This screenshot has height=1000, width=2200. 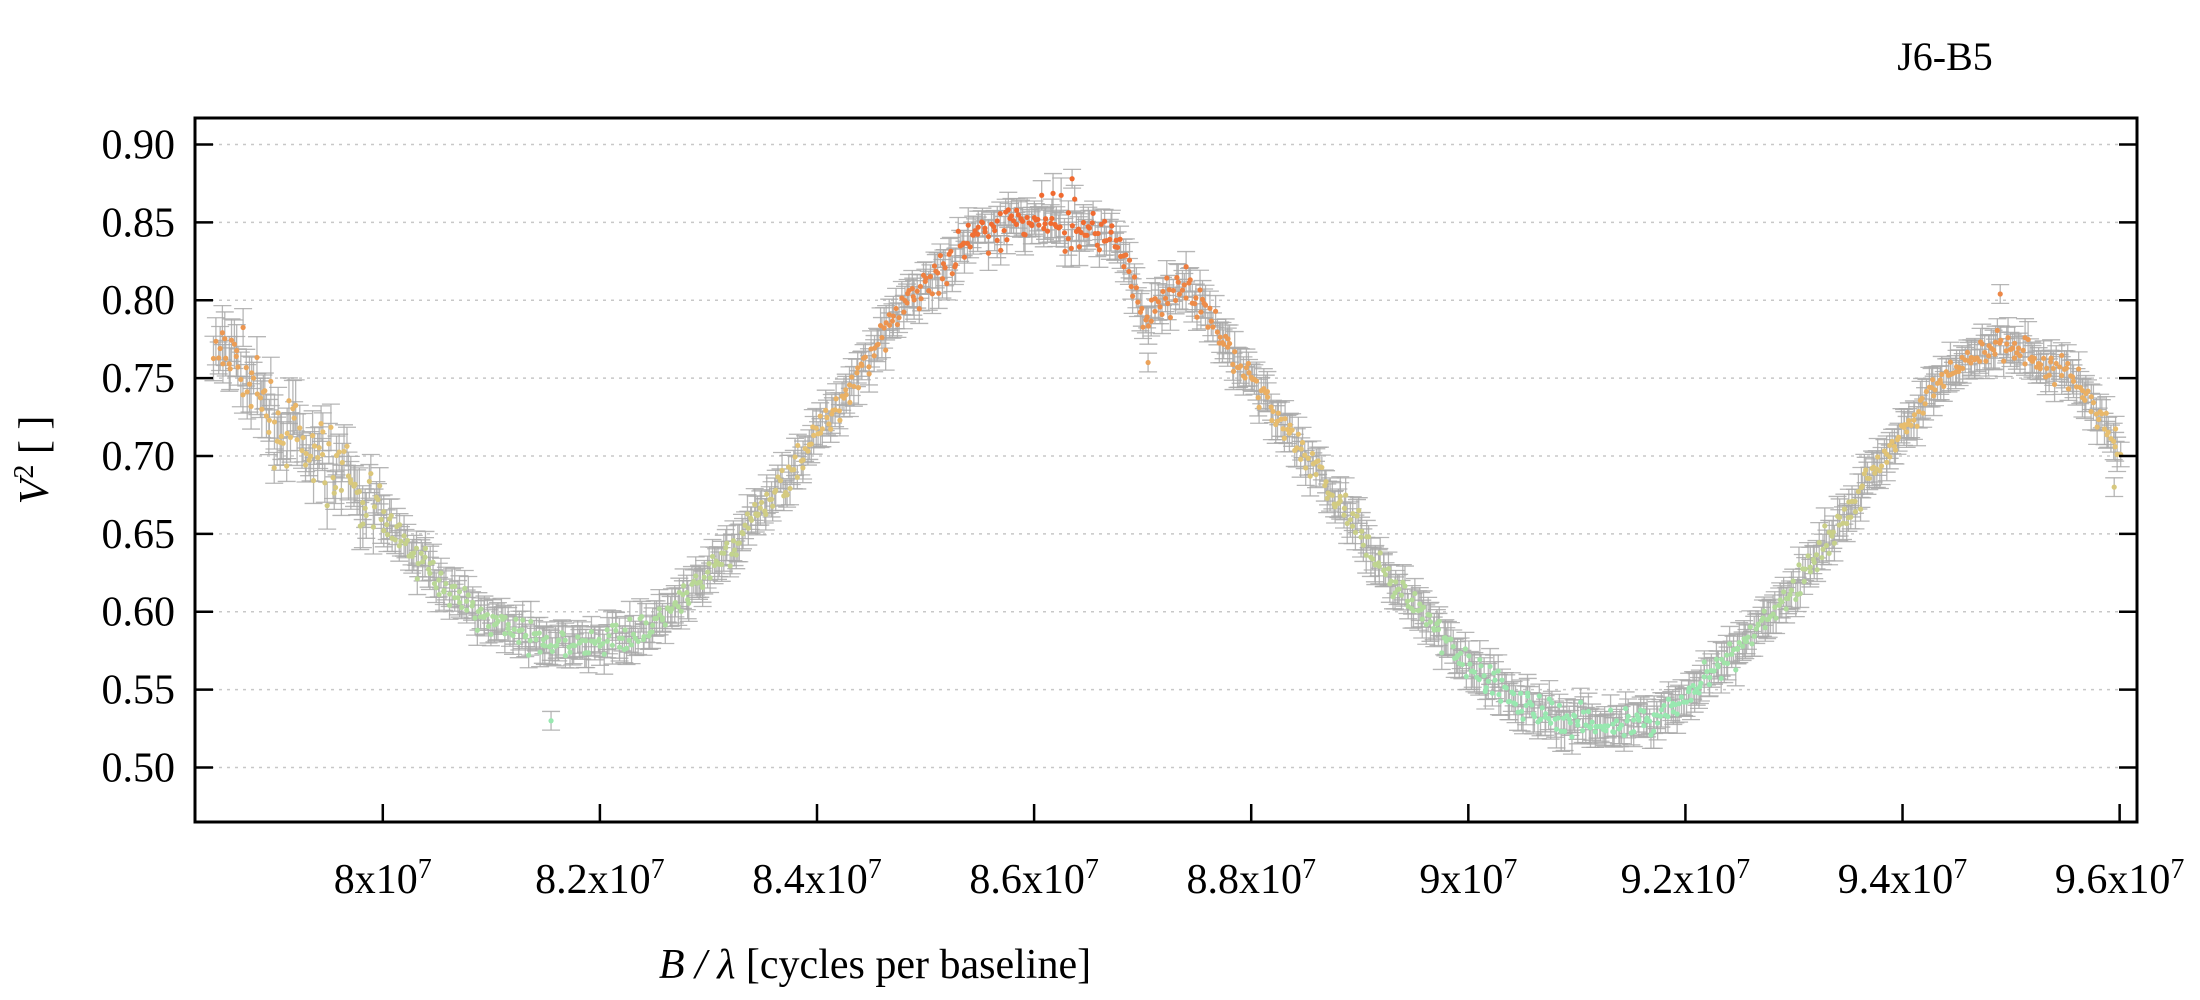 What do you see at coordinates (139, 301) in the screenshot?
I see `y-tick-label: 0.80` at bounding box center [139, 301].